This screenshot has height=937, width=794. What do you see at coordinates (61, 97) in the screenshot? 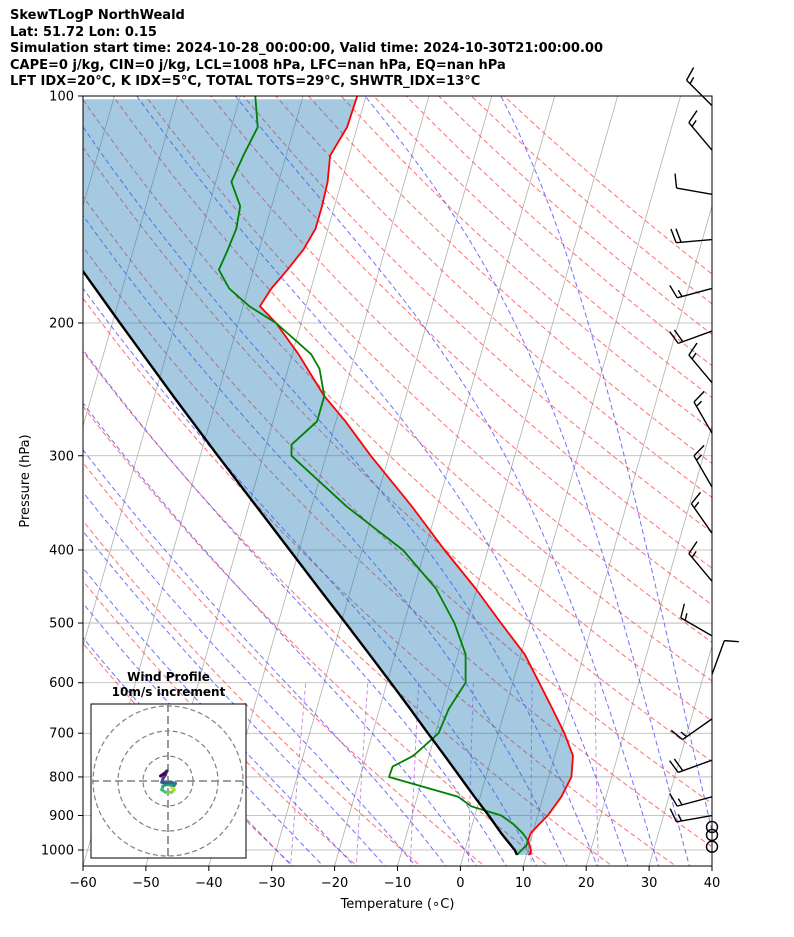
I see `y-tick-label: 100` at bounding box center [61, 97].